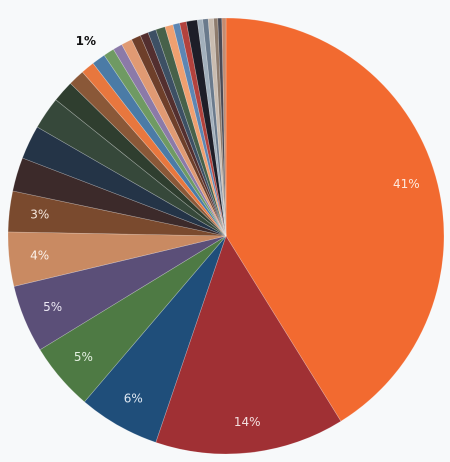 This screenshot has width=450, height=462. What do you see at coordinates (247, 422) in the screenshot?
I see `slice-label-2: 14%` at bounding box center [247, 422].